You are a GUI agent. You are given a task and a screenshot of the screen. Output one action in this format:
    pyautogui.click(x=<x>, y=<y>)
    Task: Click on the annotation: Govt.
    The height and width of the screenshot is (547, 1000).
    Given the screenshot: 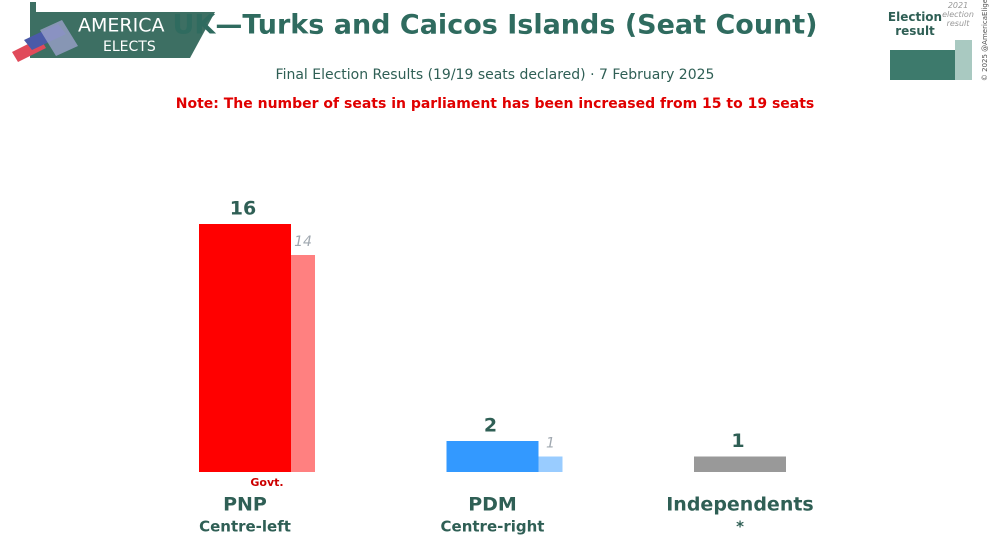 What is the action you would take?
    pyautogui.click(x=266, y=482)
    